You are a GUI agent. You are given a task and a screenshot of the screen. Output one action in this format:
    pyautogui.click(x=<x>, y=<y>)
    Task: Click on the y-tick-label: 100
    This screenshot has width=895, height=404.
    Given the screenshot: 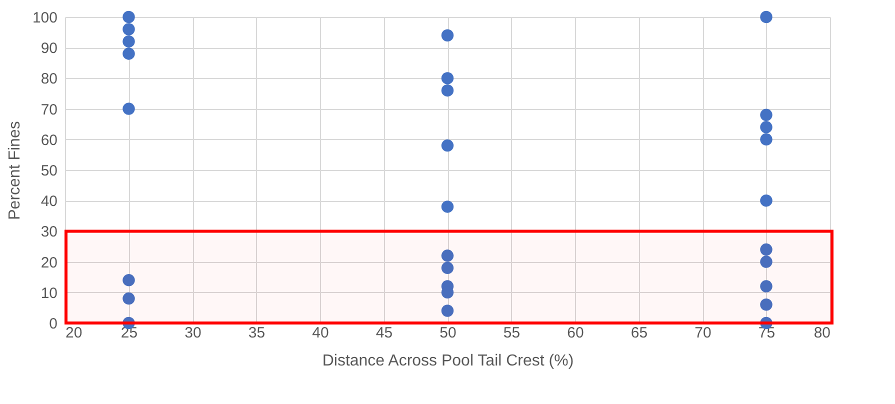 What is the action you would take?
    pyautogui.click(x=45, y=18)
    